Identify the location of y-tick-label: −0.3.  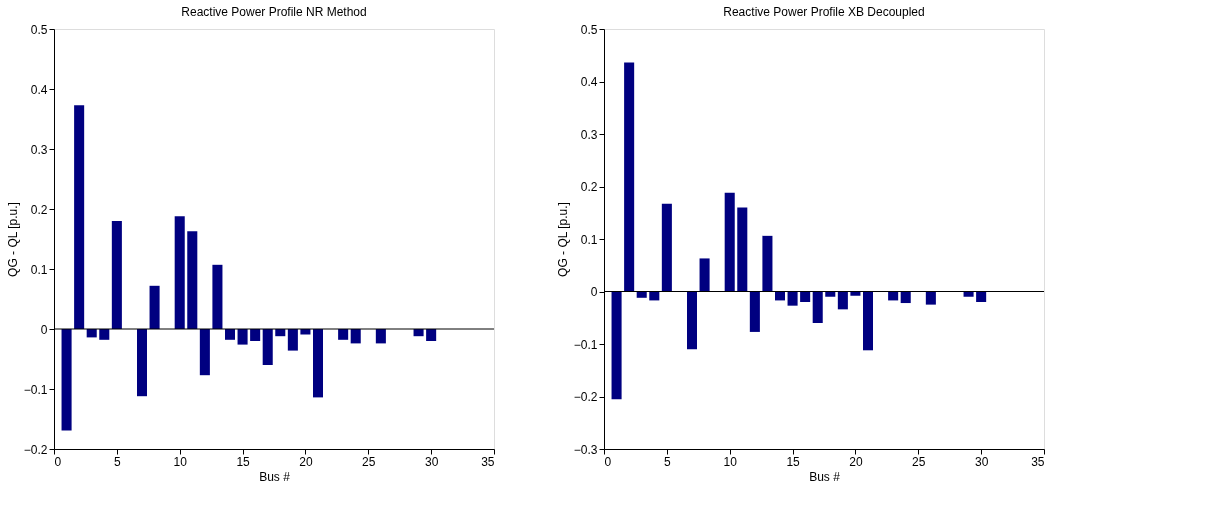
(585, 449).